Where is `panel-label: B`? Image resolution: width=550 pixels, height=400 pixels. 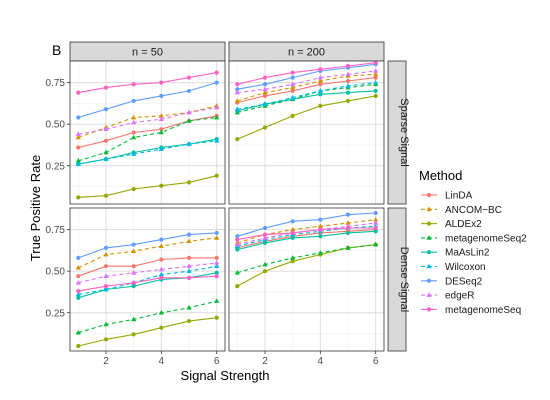 panel-label: B is located at coordinates (56, 50).